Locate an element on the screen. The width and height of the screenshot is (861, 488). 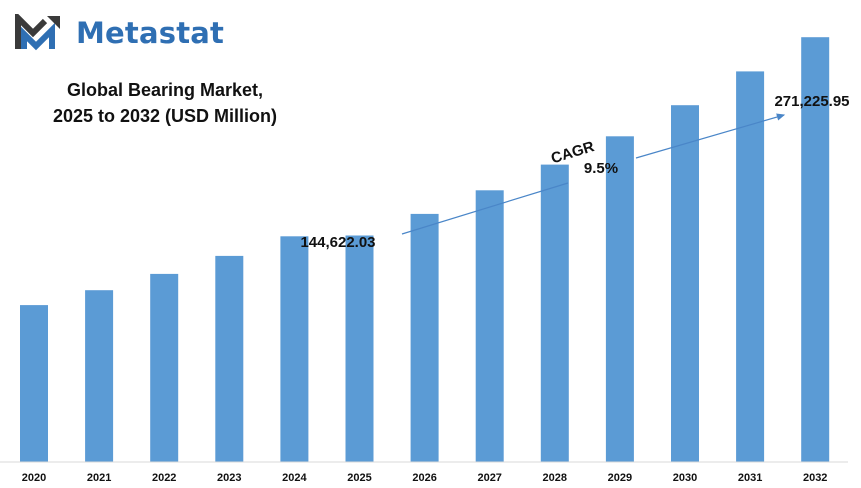
bar-2026 is located at coordinates (424, 337).